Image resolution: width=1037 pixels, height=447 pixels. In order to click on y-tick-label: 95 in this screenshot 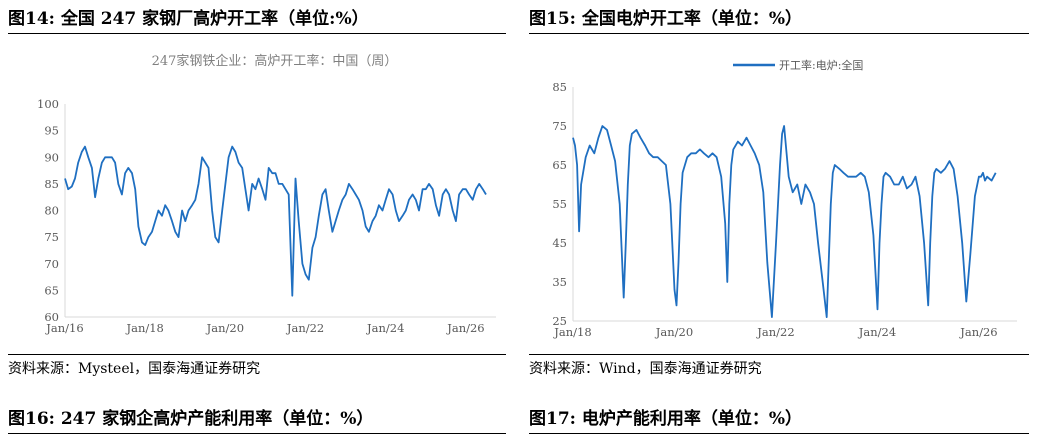, I will do `click(51, 131)`.